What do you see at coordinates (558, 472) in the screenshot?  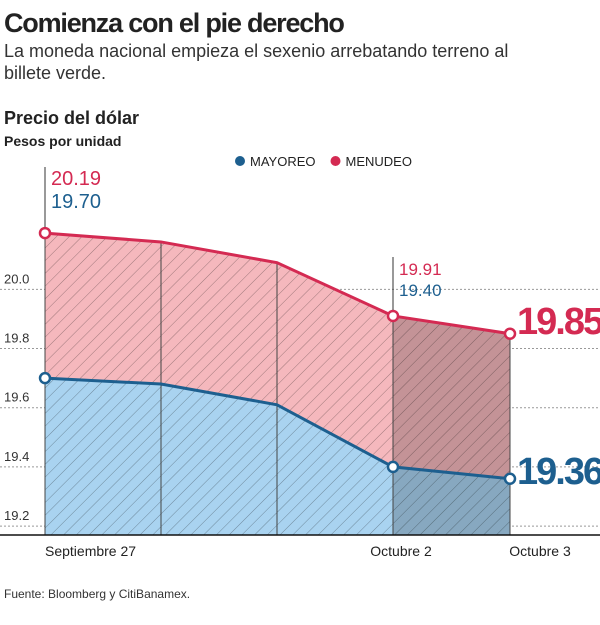 I see `value-label: 19.36` at bounding box center [558, 472].